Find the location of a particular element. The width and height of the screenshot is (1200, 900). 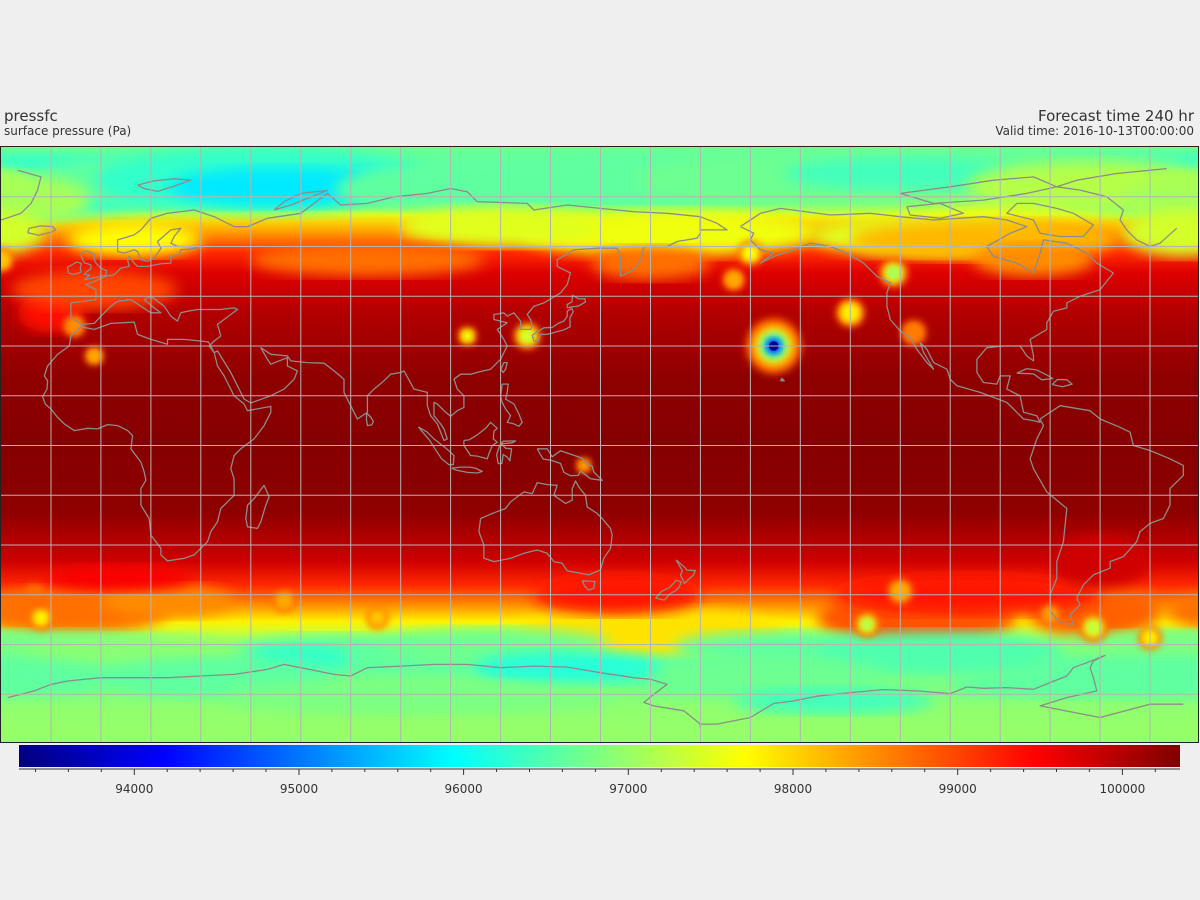

coastline-uk is located at coordinates (94, 265).